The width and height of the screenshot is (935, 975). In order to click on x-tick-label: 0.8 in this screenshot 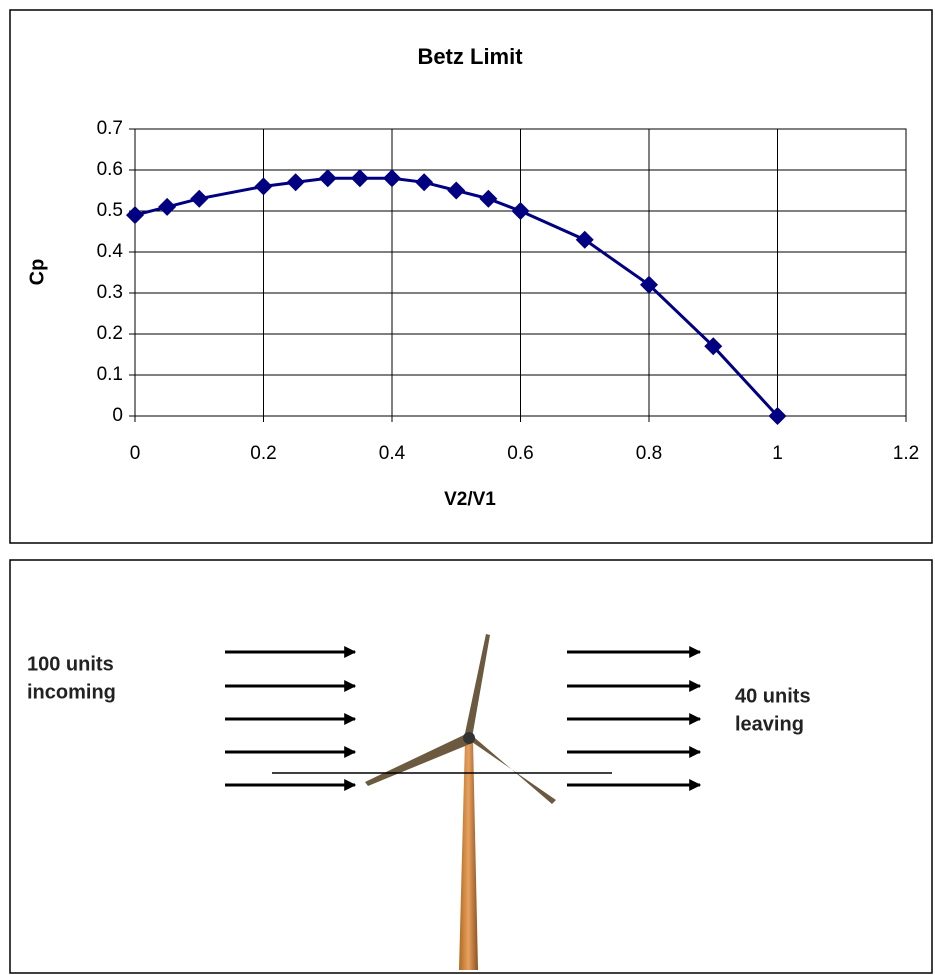, I will do `click(649, 453)`.